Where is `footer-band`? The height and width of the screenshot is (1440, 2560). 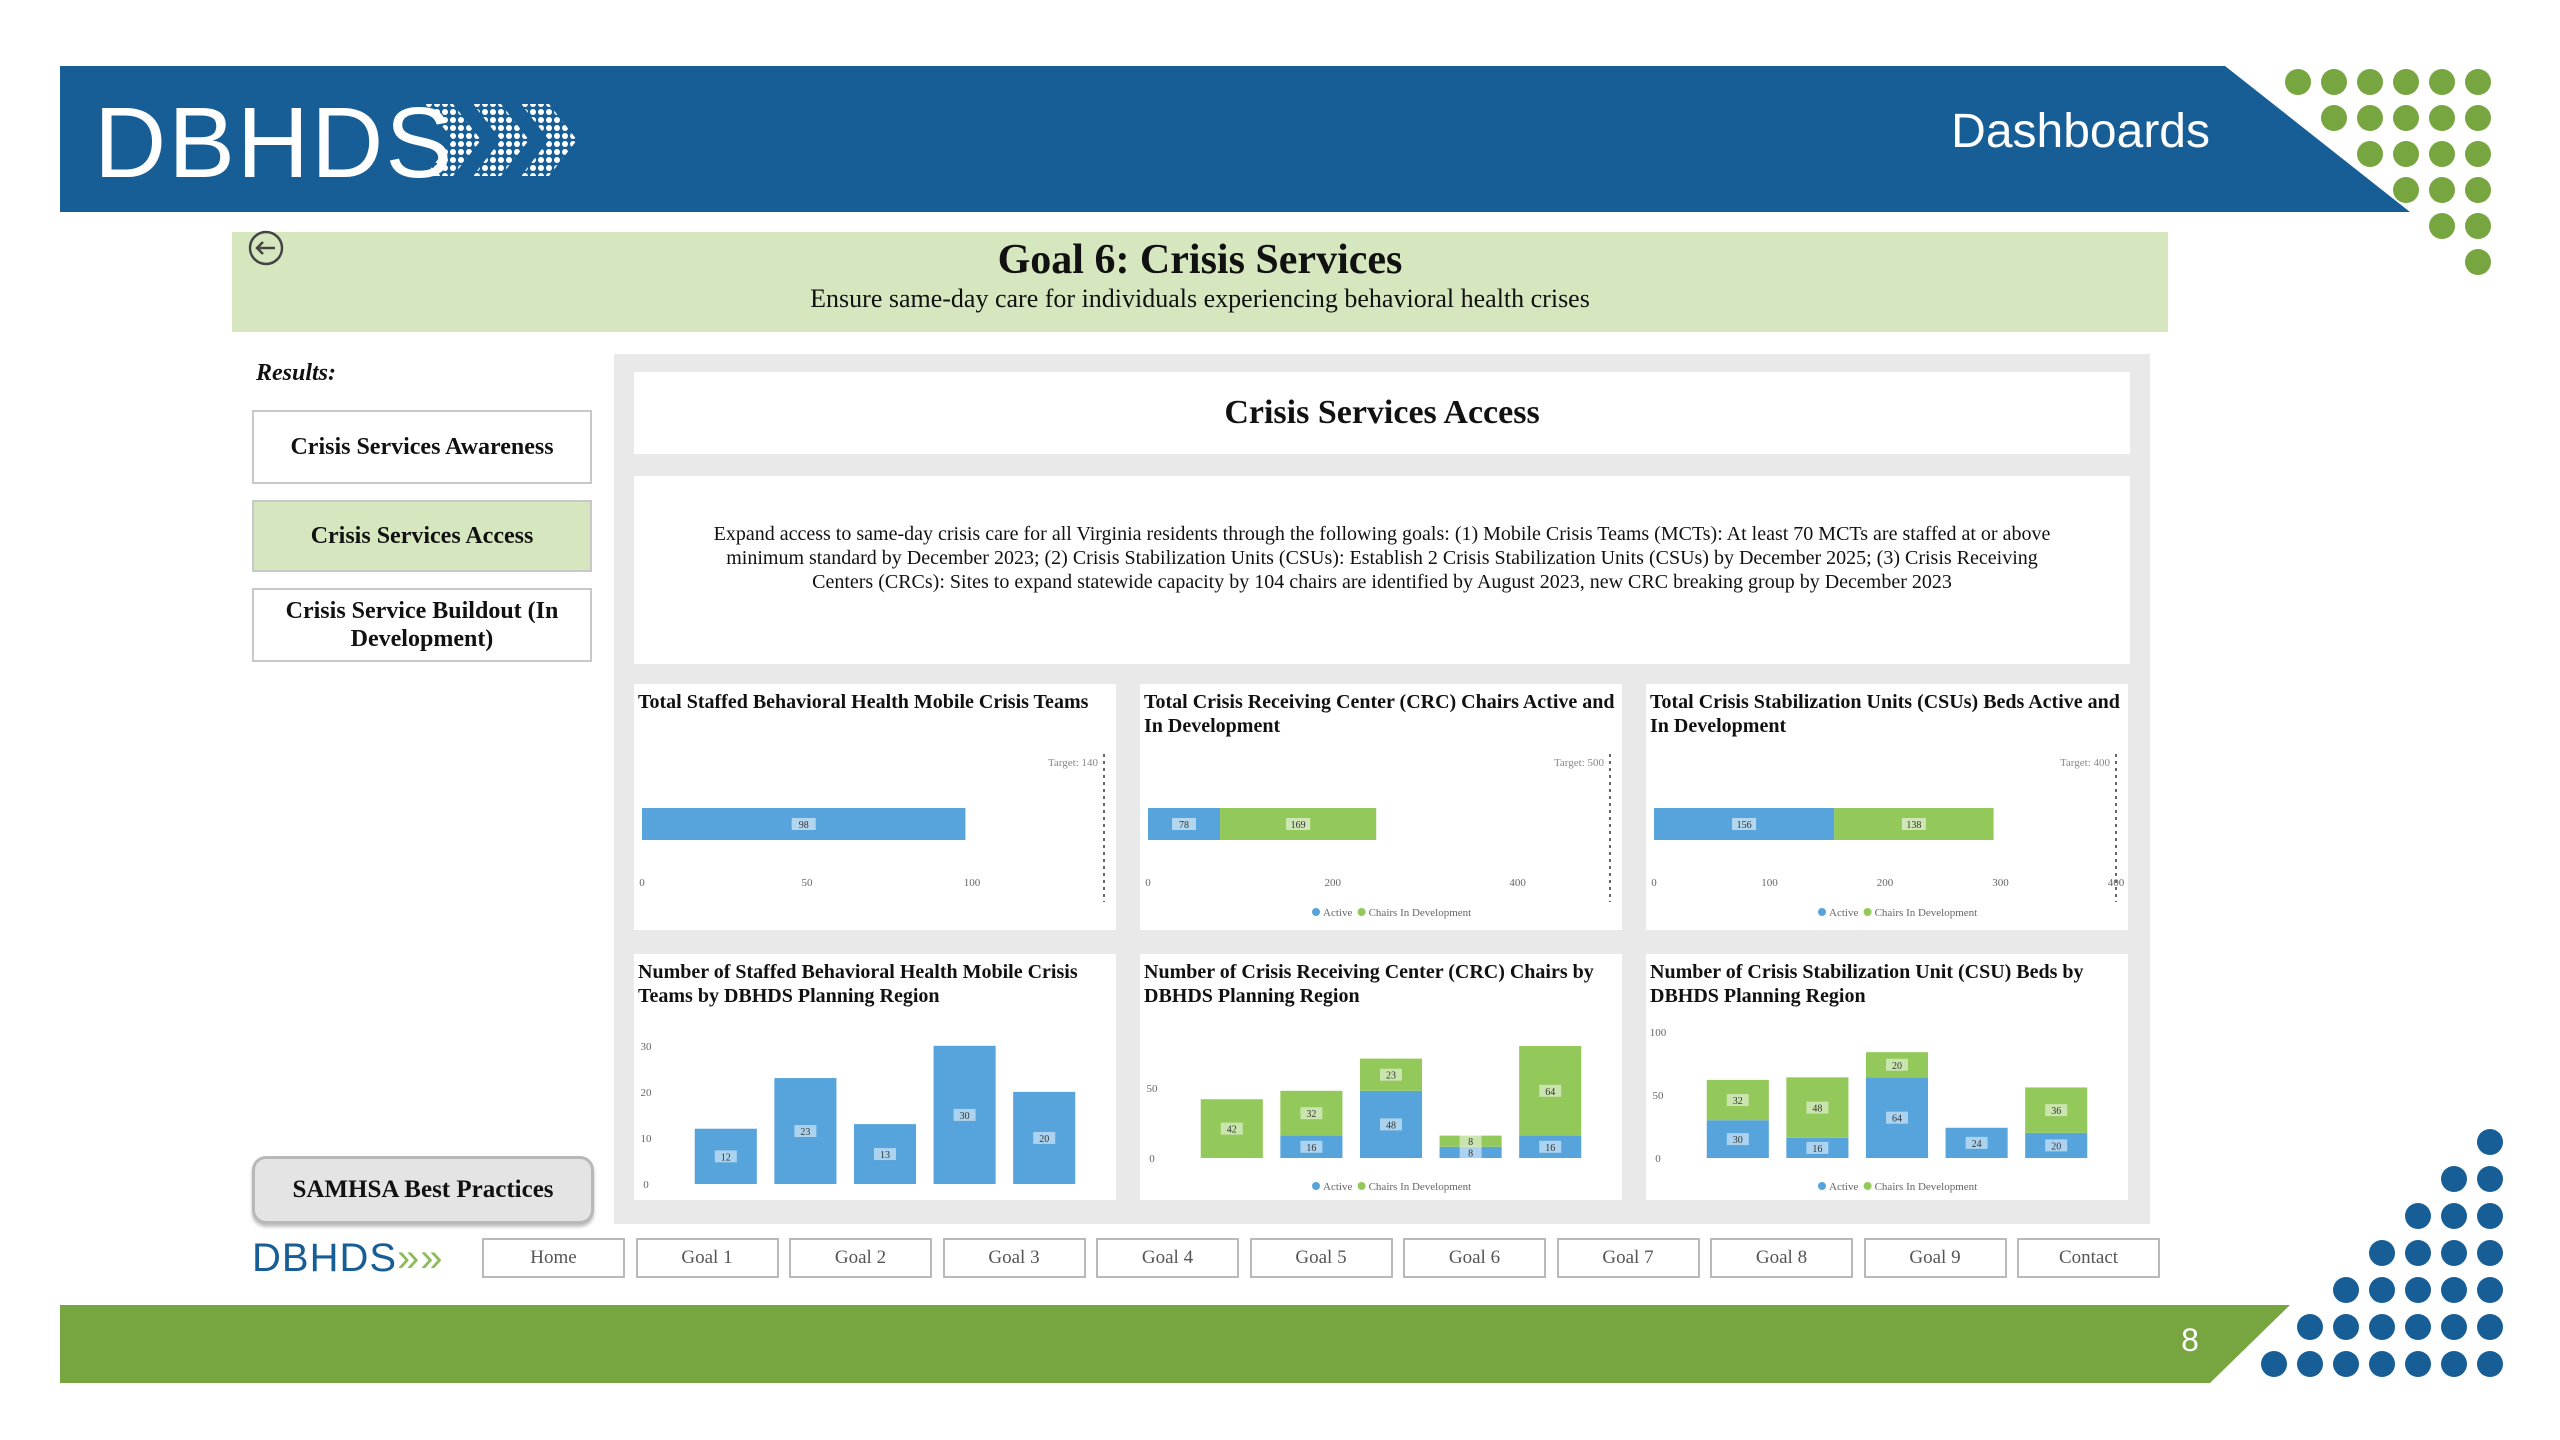
footer-band is located at coordinates (1175, 1344).